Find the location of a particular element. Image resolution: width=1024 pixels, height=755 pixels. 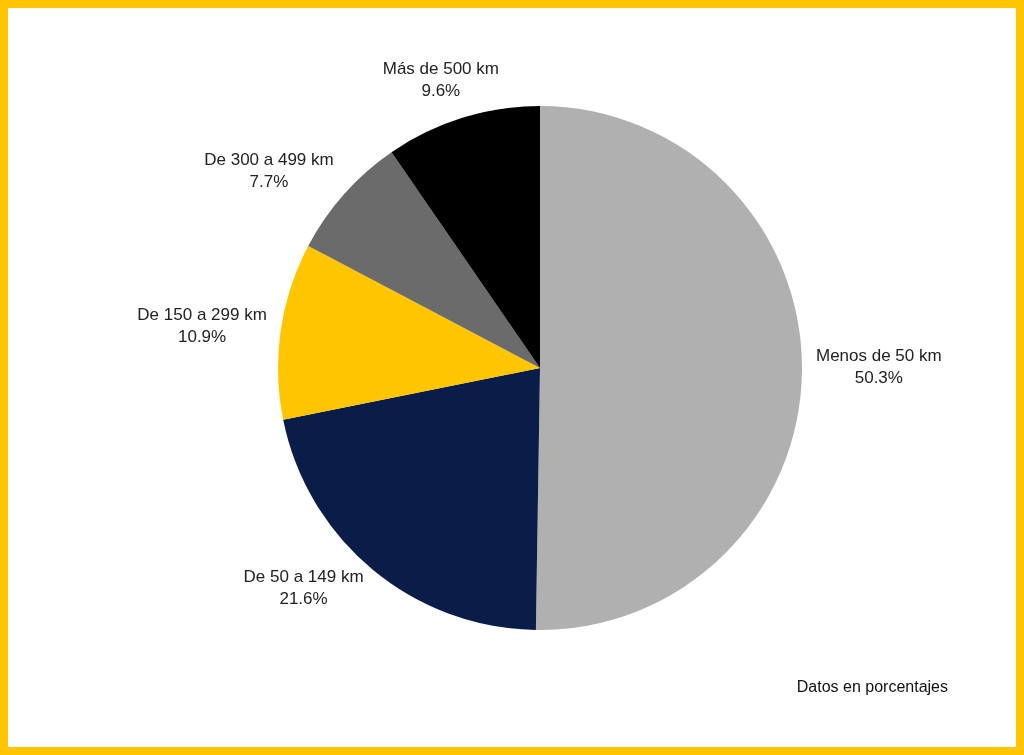

data-label: 7.7% is located at coordinates (269, 181).